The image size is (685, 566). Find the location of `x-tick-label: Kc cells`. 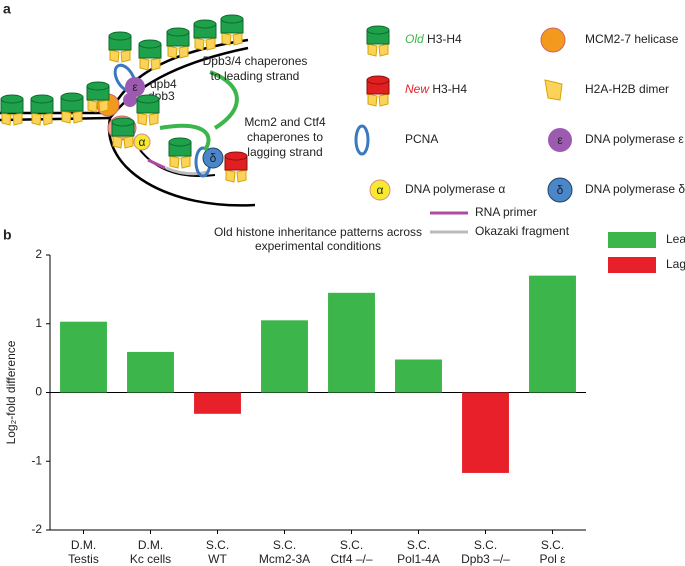

x-tick-label: Kc cells is located at coordinates (150, 559).